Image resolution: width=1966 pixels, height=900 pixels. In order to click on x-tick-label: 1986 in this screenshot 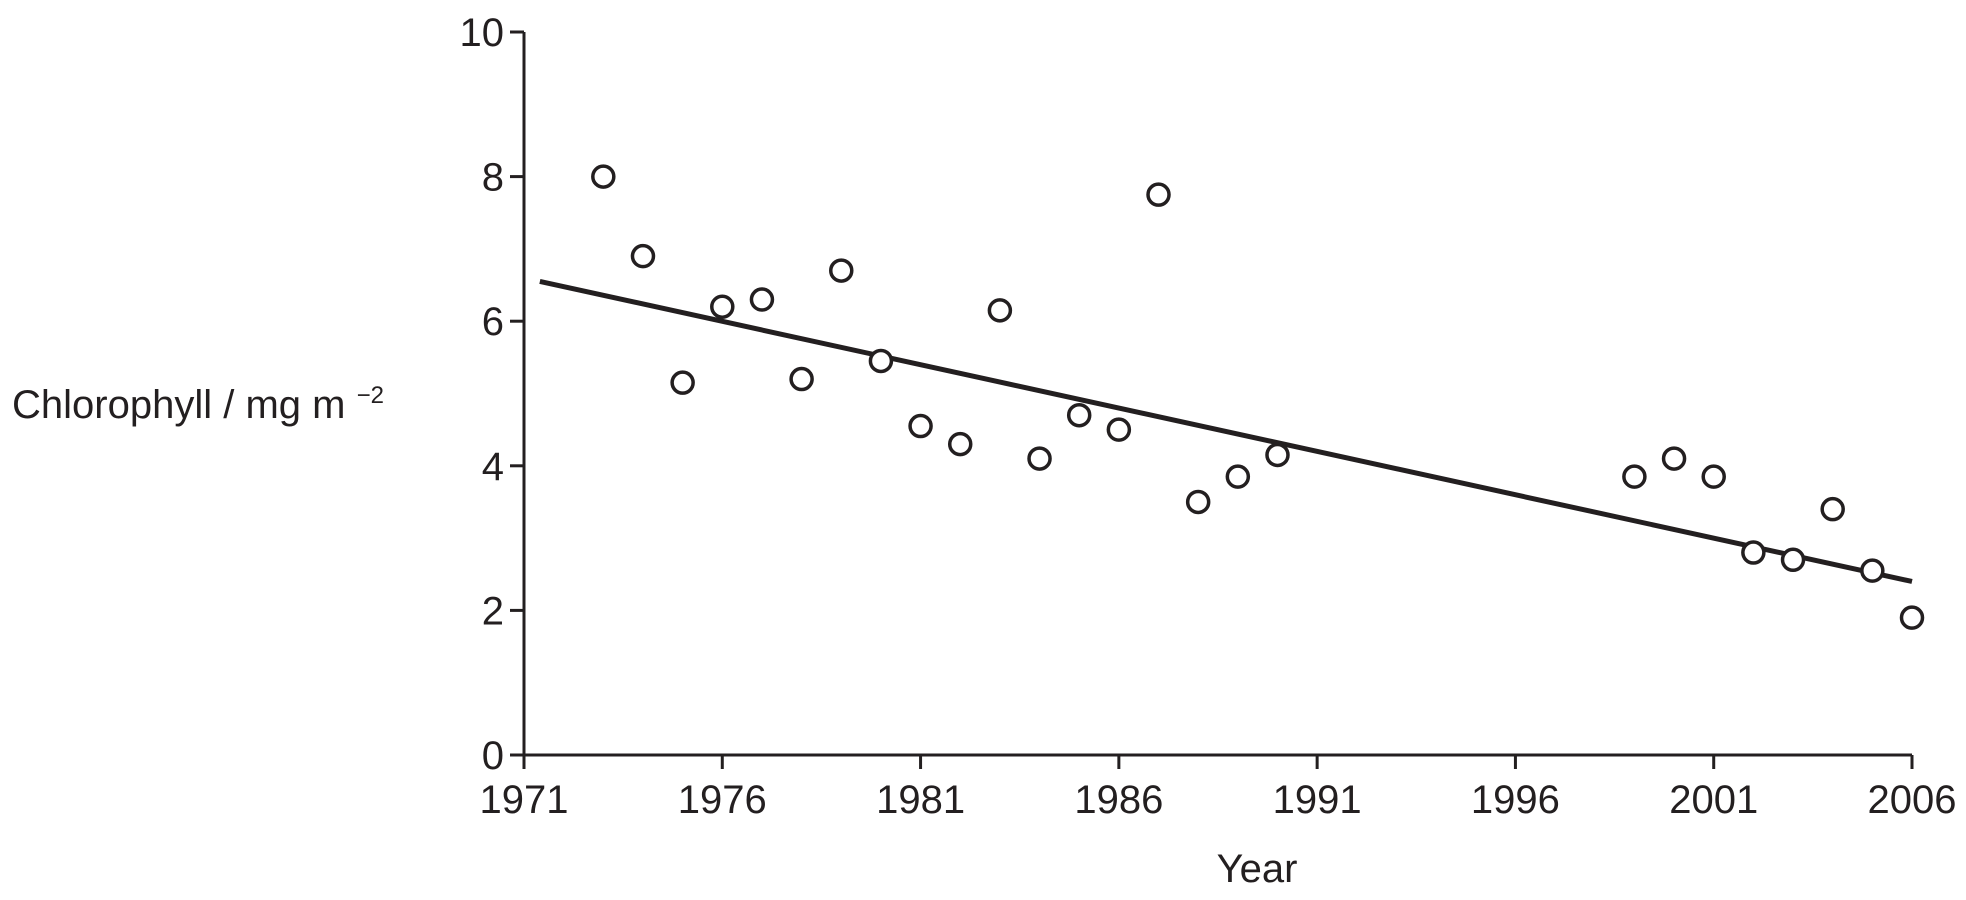, I will do `click(1118, 800)`.